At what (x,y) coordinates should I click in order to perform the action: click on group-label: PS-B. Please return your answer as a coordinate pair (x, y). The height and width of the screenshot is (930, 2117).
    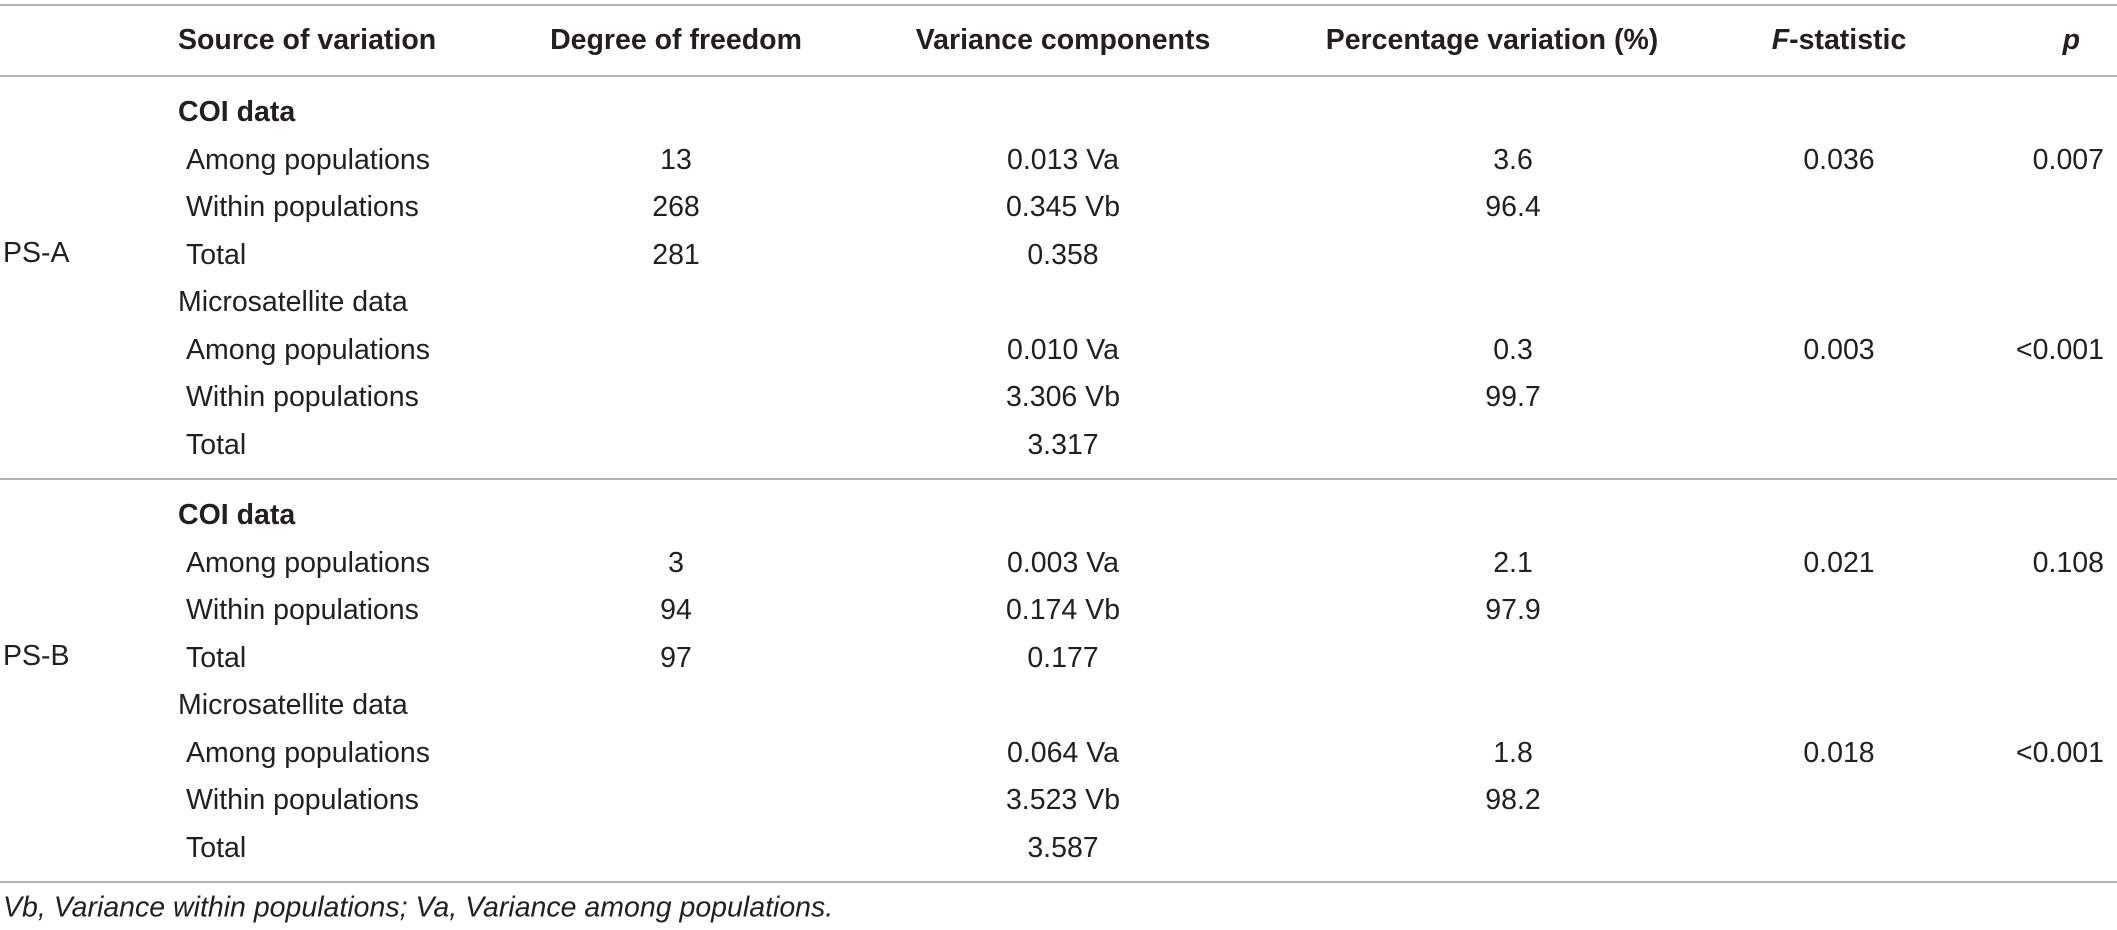
    Looking at the image, I should click on (36, 655).